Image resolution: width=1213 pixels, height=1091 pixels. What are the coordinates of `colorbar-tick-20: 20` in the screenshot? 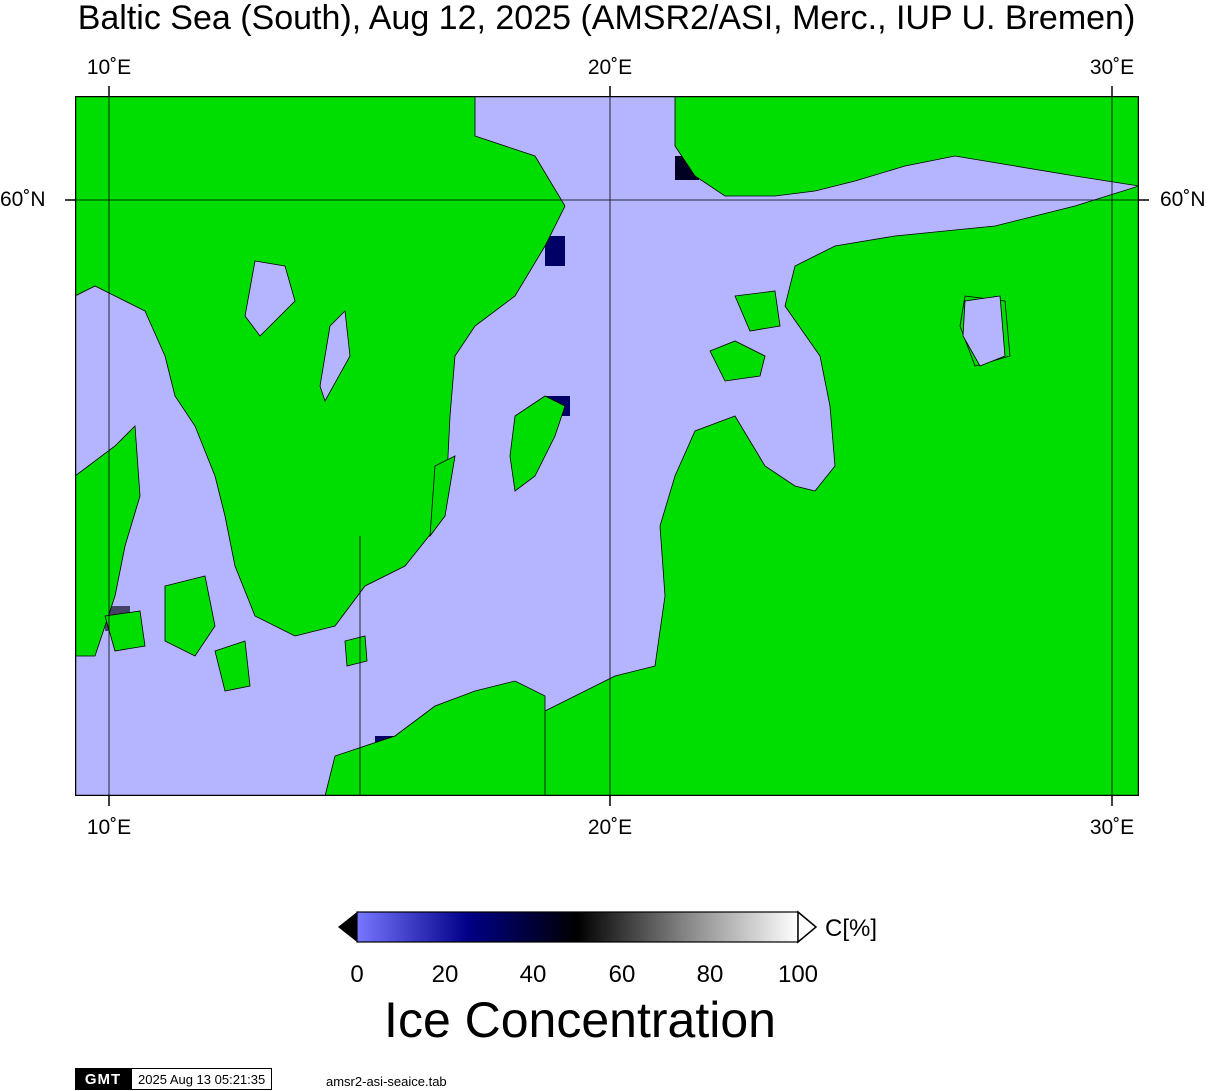 It's located at (445, 974).